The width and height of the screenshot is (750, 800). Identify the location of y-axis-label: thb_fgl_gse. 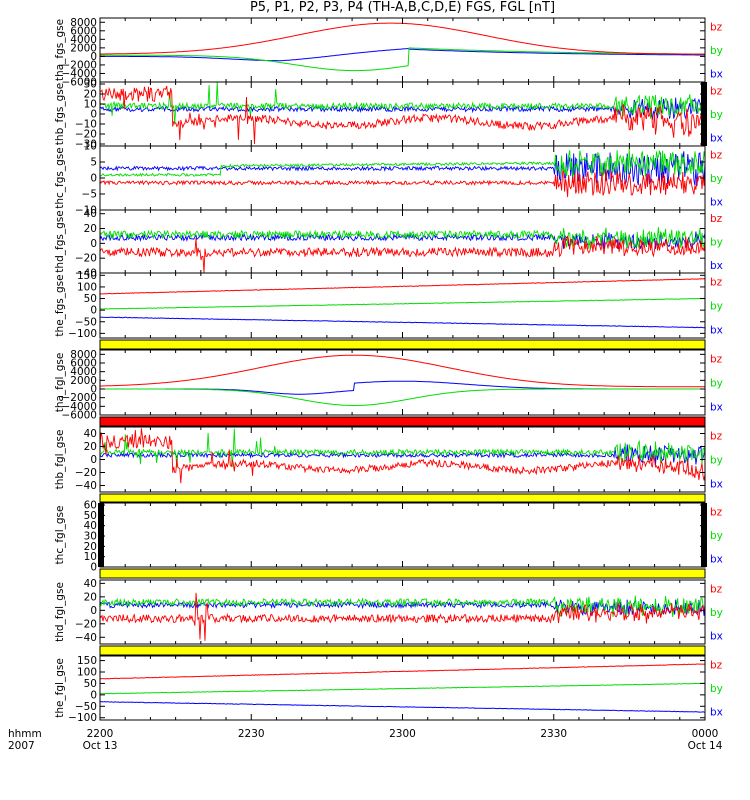
(60, 460).